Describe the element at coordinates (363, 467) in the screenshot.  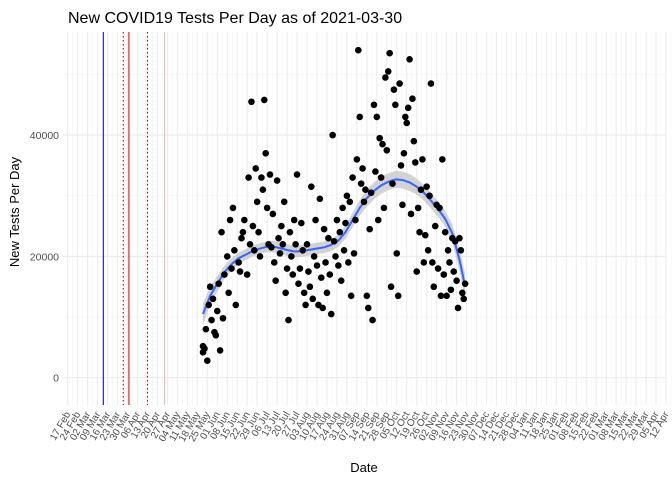
I see `x-axis-title: Date` at that location.